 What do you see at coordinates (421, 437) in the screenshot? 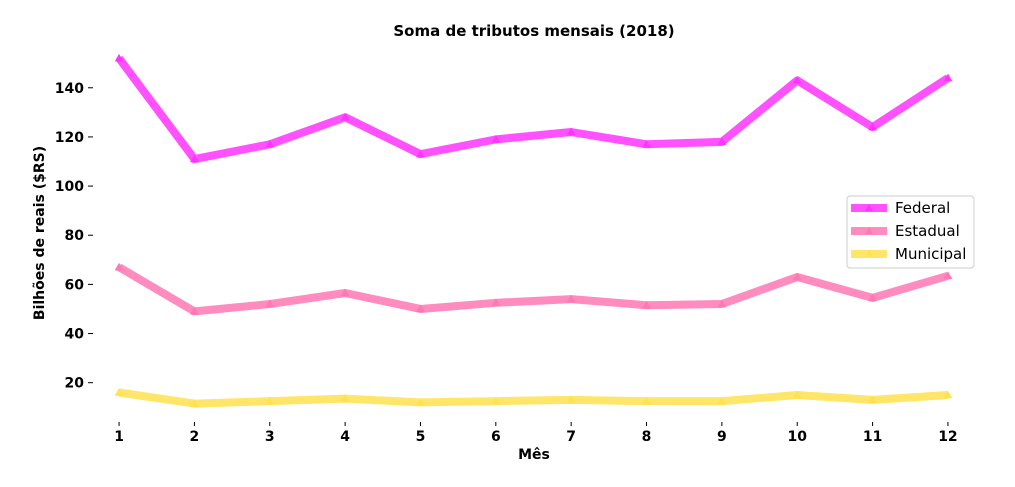
I see `x-tick-label: 5` at bounding box center [421, 437].